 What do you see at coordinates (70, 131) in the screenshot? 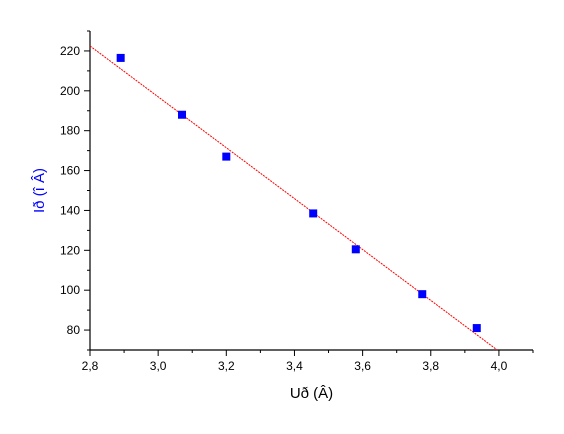
I see `y-tick-label: 180` at bounding box center [70, 131].